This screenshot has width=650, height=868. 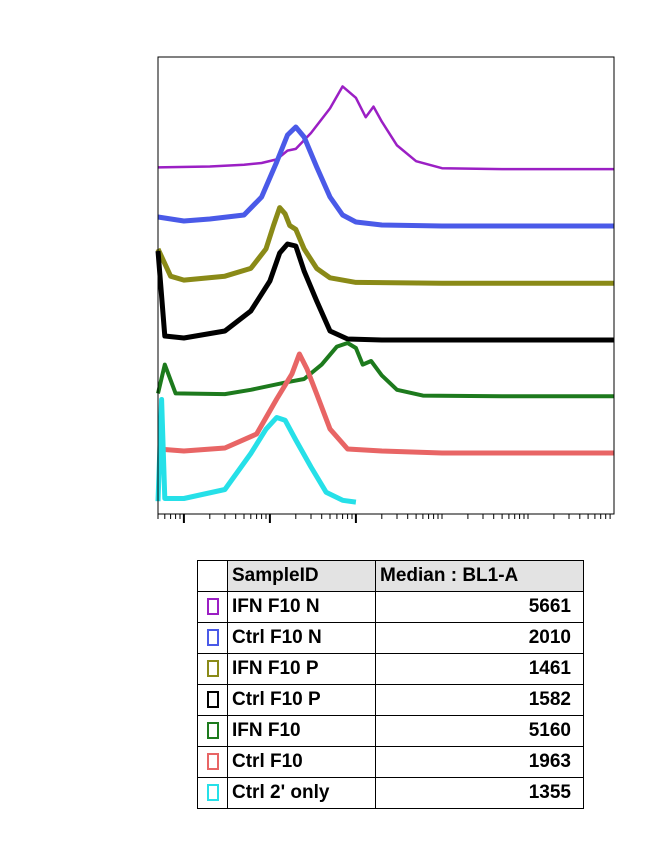 I want to click on legend-median-value: 1461, so click(x=479, y=669).